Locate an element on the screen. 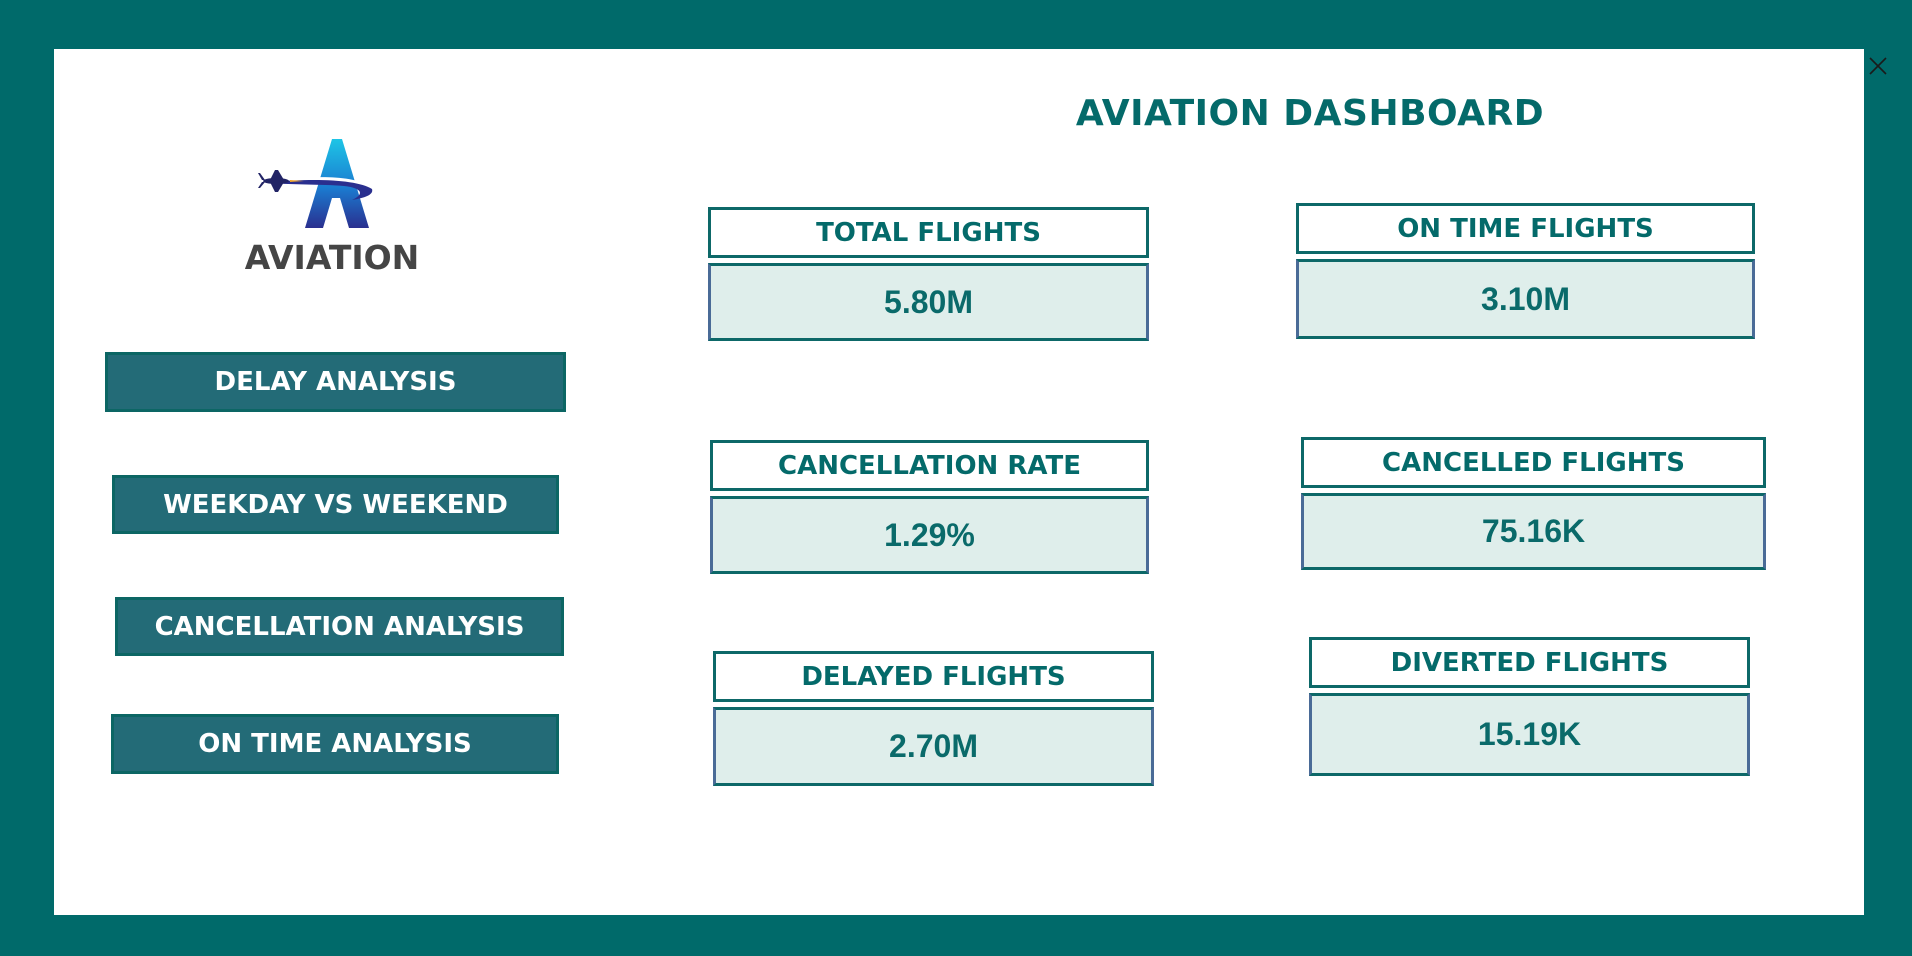  on-time-analysis-button: ON TIME ANALYSIS is located at coordinates (335, 744).